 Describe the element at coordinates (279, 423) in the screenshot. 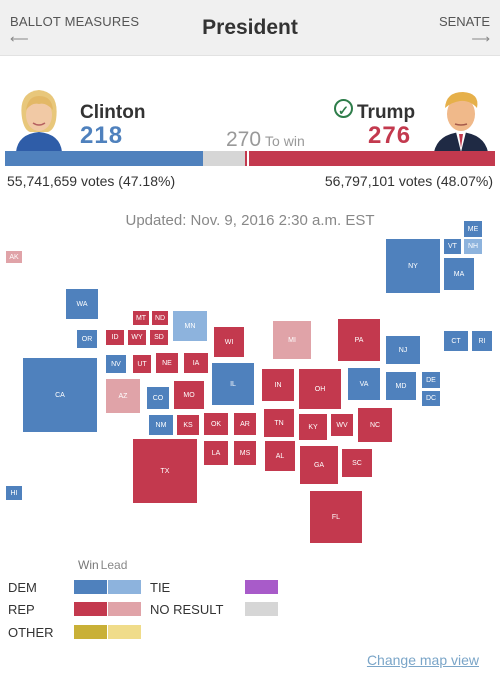

I see `state-tn: TN` at that location.